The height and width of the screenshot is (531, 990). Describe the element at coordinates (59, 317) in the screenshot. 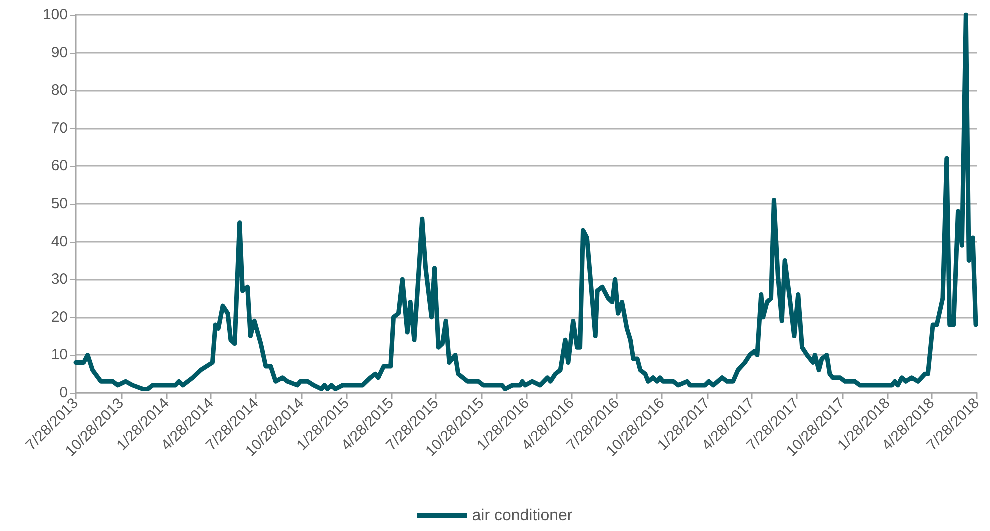

I see `y-tick-label: 20` at that location.